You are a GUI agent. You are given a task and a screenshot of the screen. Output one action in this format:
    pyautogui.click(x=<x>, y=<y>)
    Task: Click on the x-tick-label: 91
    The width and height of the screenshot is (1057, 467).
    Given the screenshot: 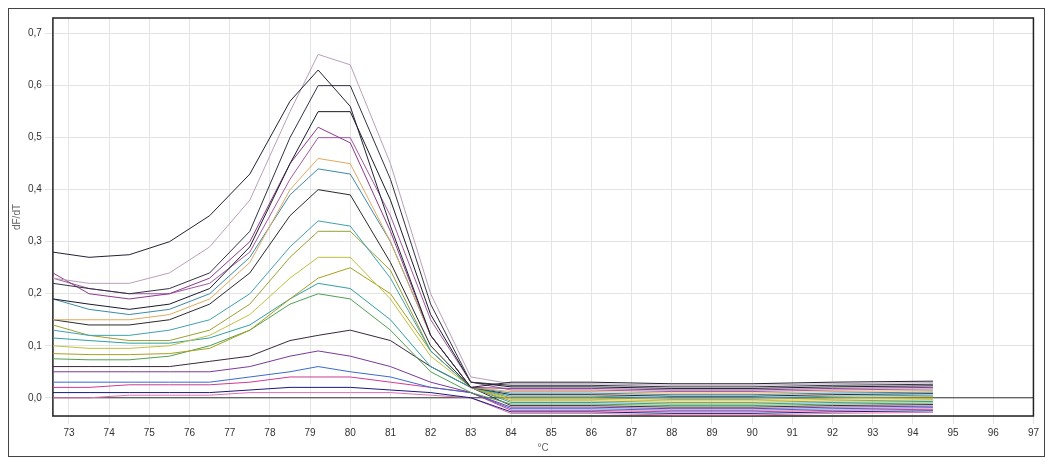 What is the action you would take?
    pyautogui.click(x=792, y=432)
    